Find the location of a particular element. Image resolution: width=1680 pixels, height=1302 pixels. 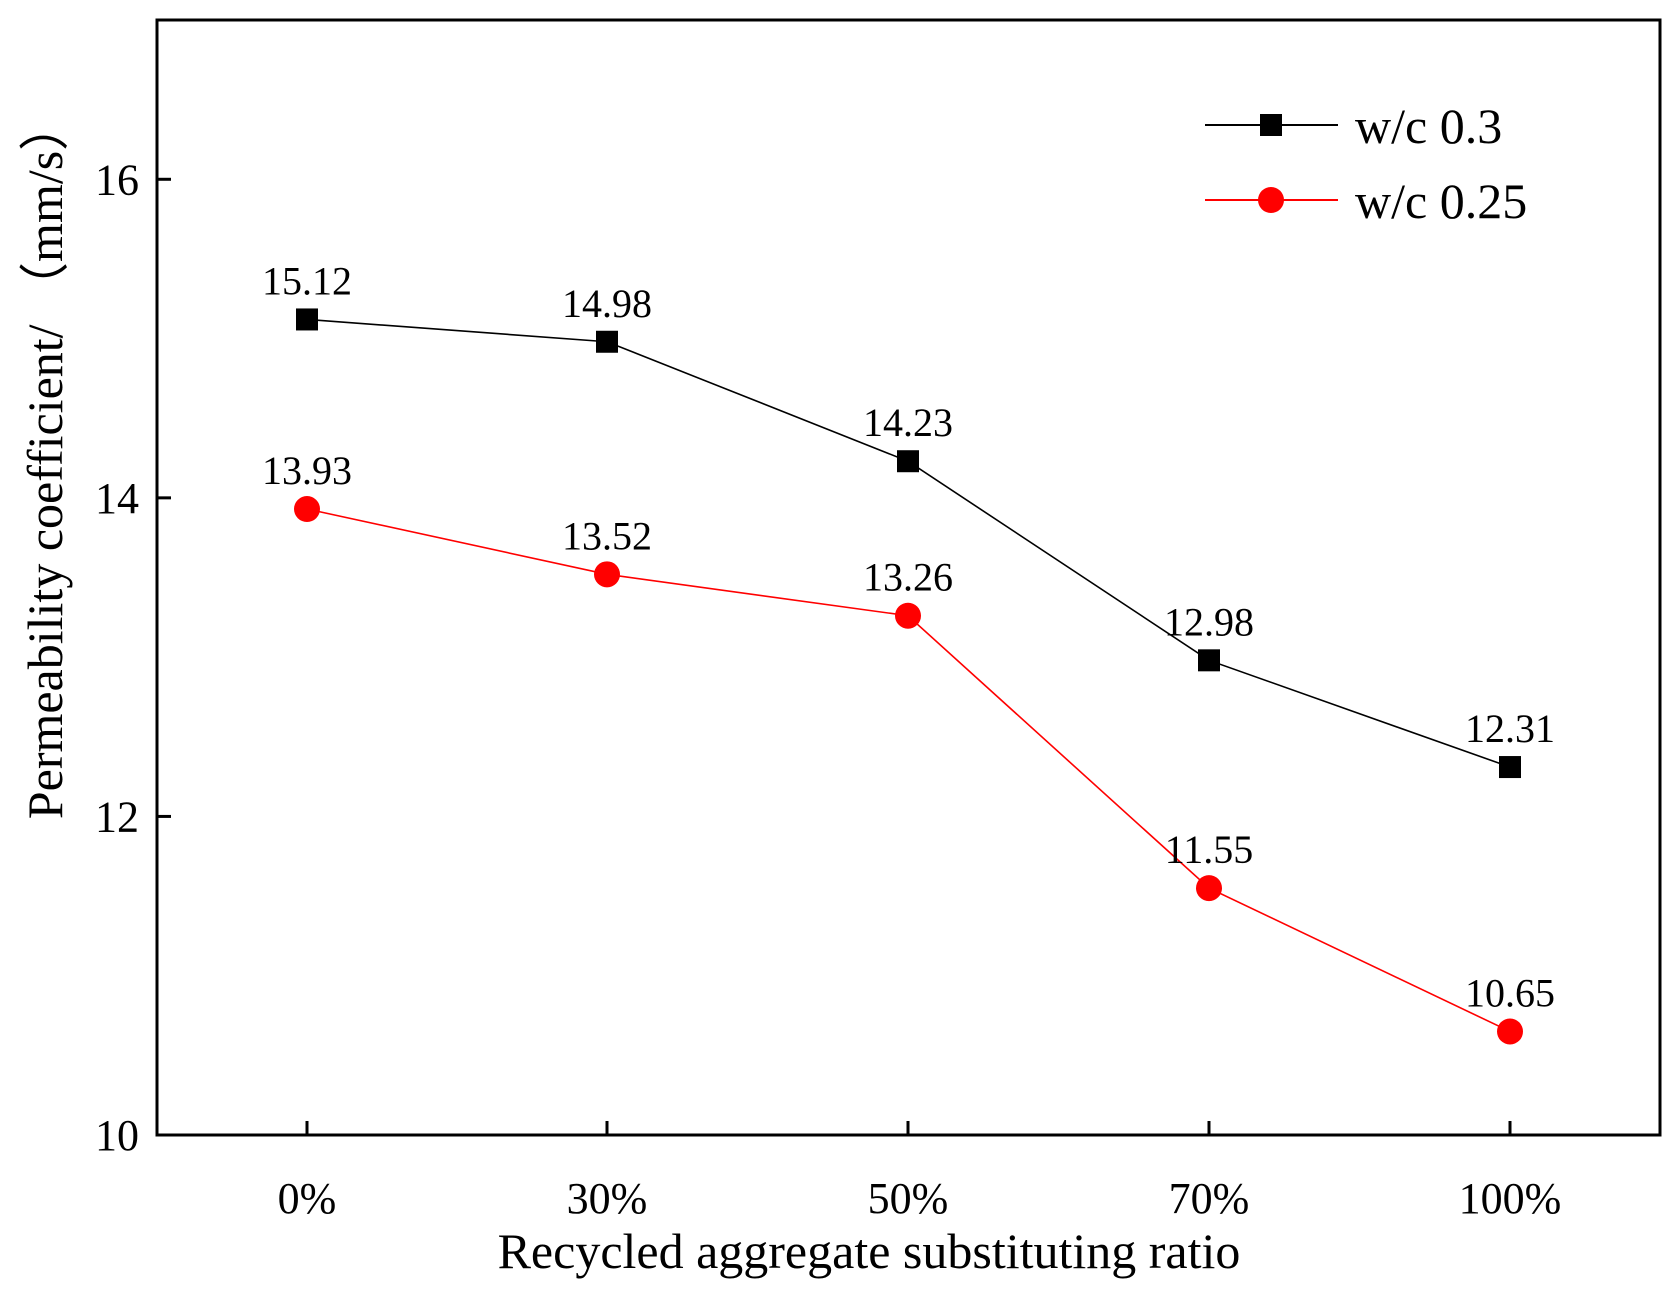

data-label: 12.98 is located at coordinates (1209, 621).